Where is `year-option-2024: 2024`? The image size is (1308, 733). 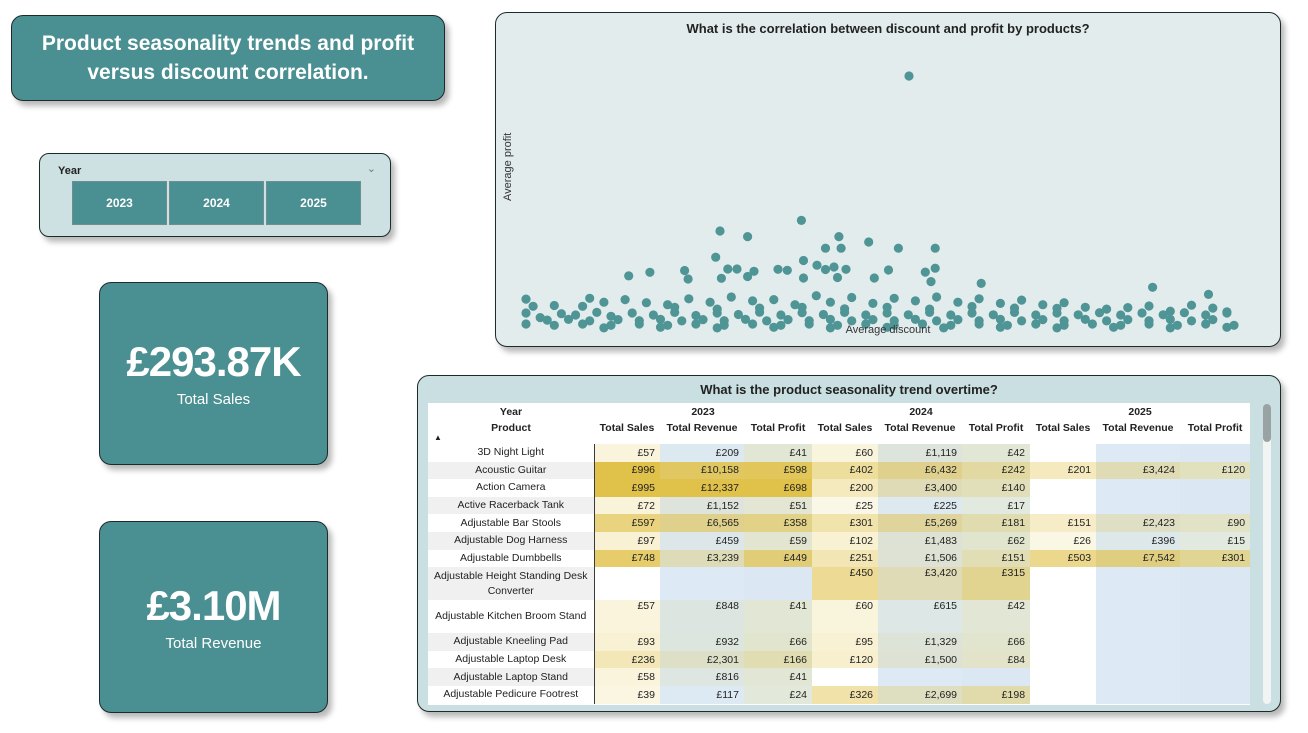 year-option-2024: 2024 is located at coordinates (216, 203).